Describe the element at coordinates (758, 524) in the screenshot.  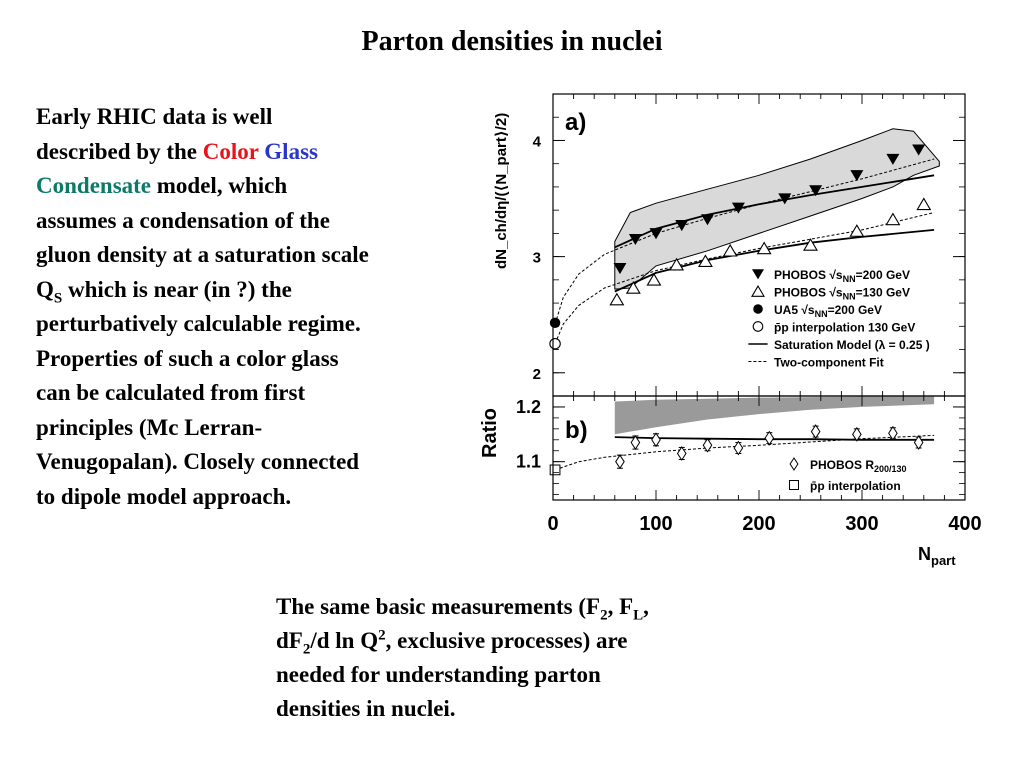
I see `x-tick-label: 200` at that location.